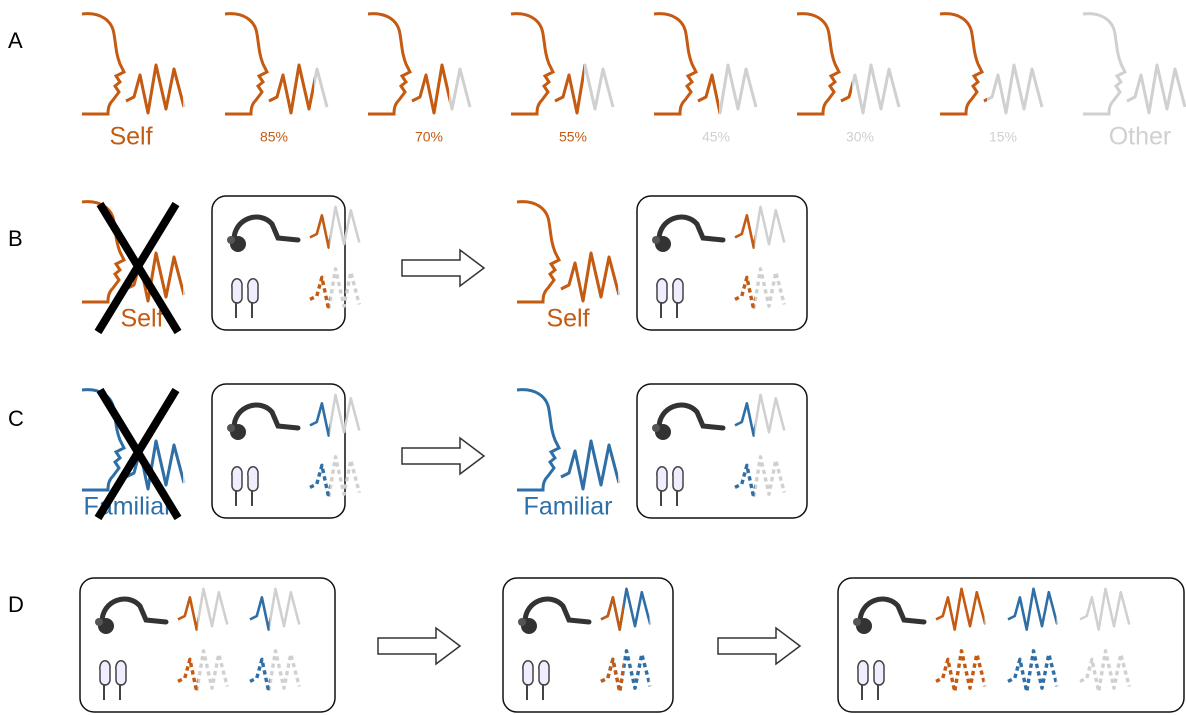  Describe the element at coordinates (567, 319) in the screenshot. I see `fig-label: Self` at that location.